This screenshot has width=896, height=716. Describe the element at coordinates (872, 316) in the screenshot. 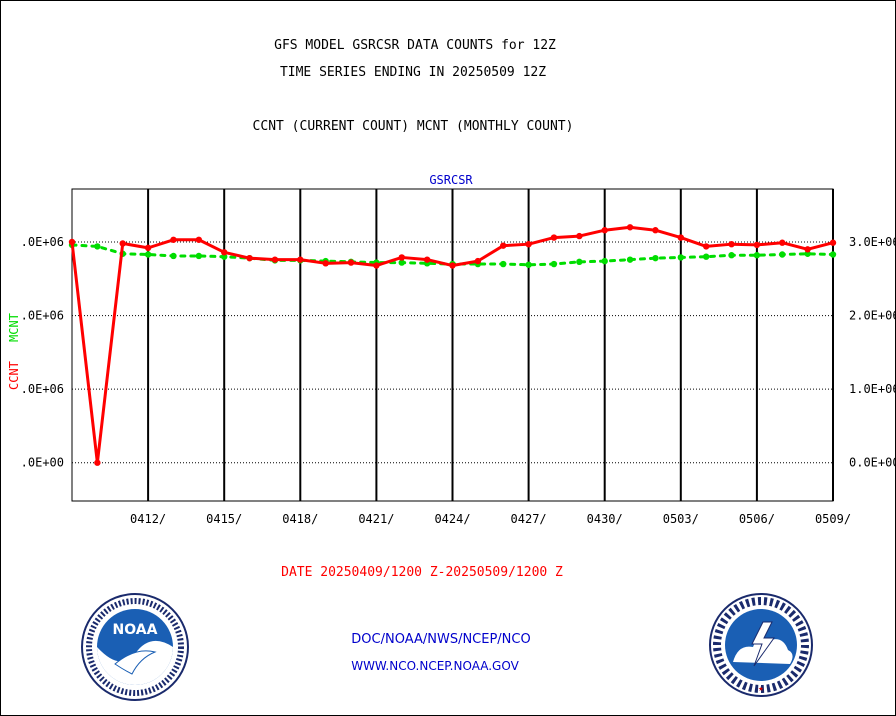

I see `y-tick-label-right: 2.0E+06` at that location.